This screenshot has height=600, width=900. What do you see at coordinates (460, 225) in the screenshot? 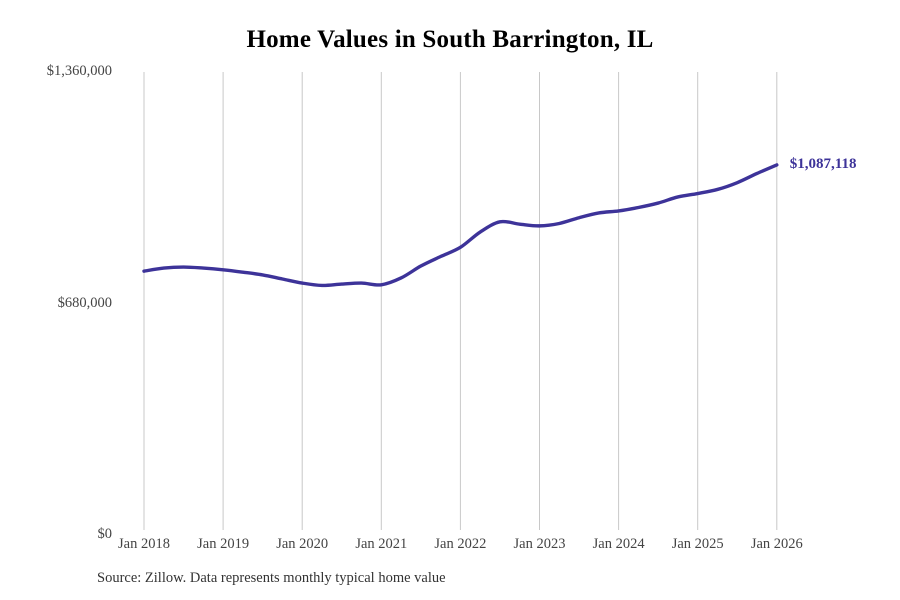
I see `value-line` at bounding box center [460, 225].